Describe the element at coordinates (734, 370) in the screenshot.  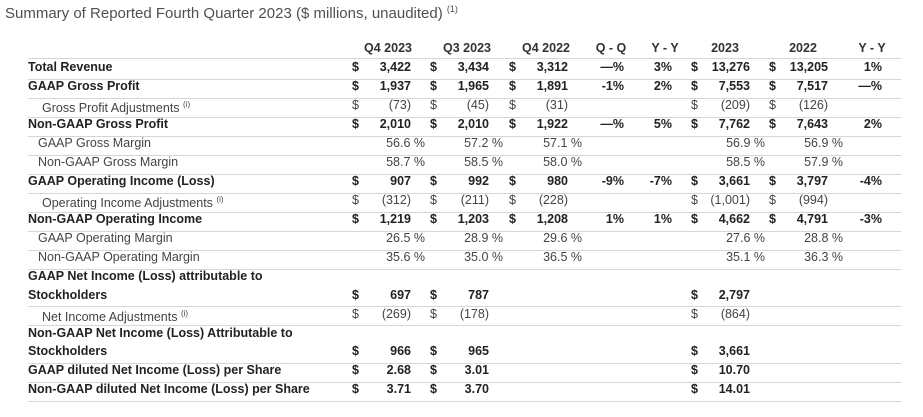
I see `cell-value: 10.70` at that location.